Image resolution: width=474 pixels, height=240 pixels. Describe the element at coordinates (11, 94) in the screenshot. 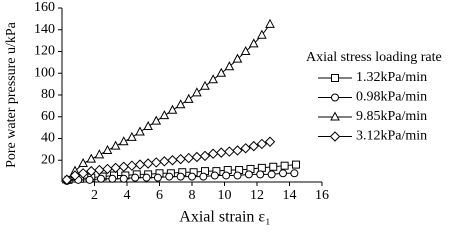

I see `y-axis-title: Pore water pressure u/kPa` at that location.